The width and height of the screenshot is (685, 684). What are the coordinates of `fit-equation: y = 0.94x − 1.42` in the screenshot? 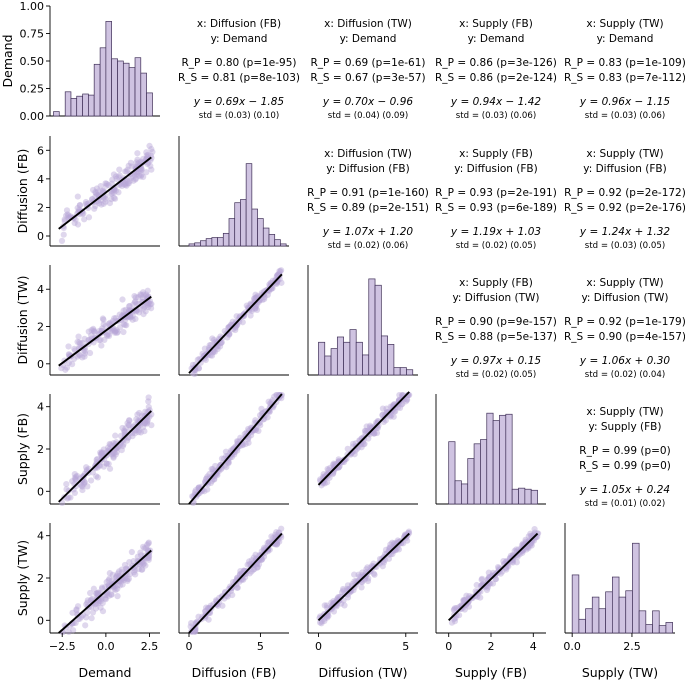 It's located at (495, 102).